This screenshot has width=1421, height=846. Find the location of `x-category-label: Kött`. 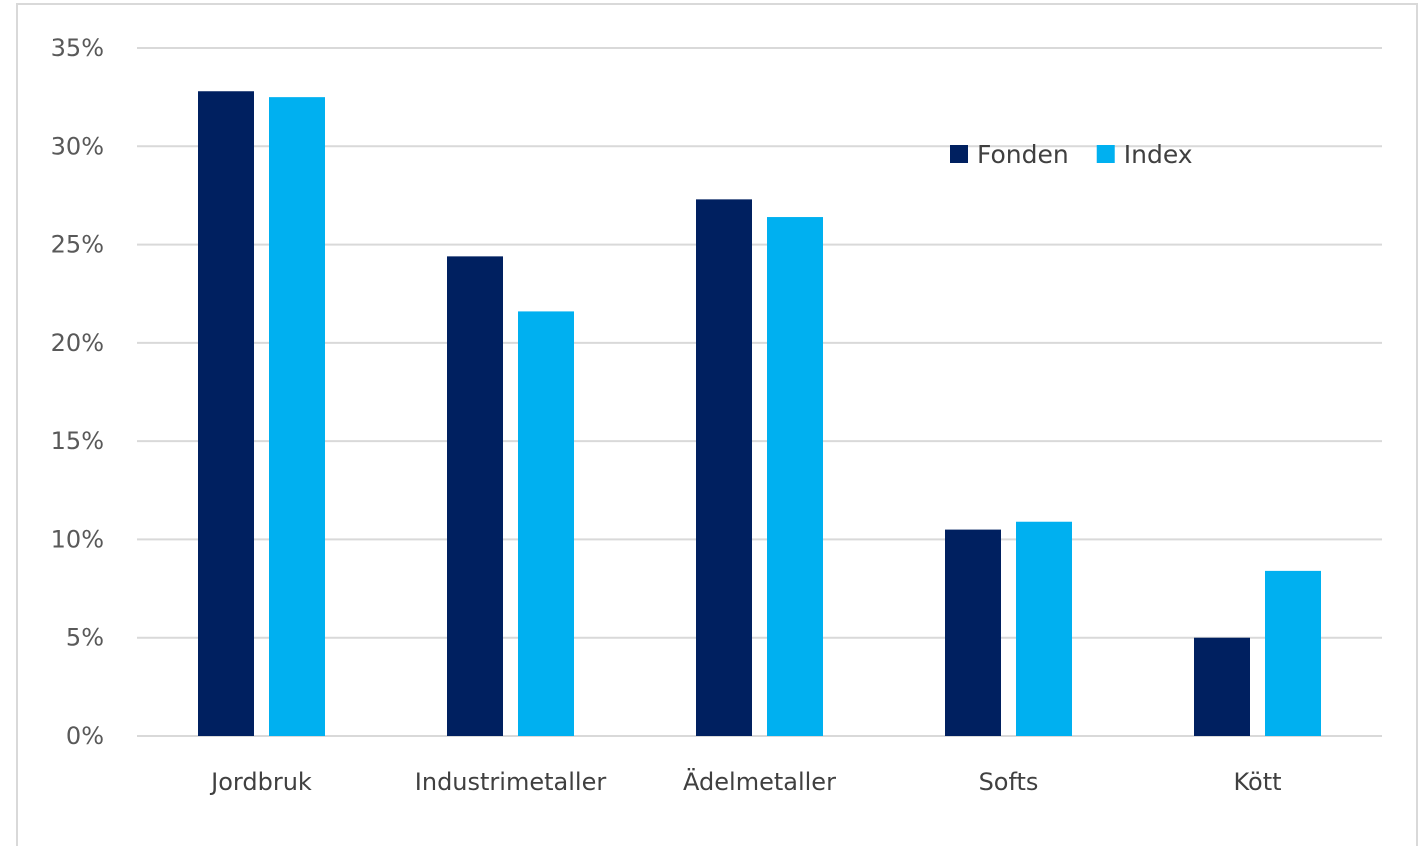

x-category-label: Kött is located at coordinates (1257, 782).